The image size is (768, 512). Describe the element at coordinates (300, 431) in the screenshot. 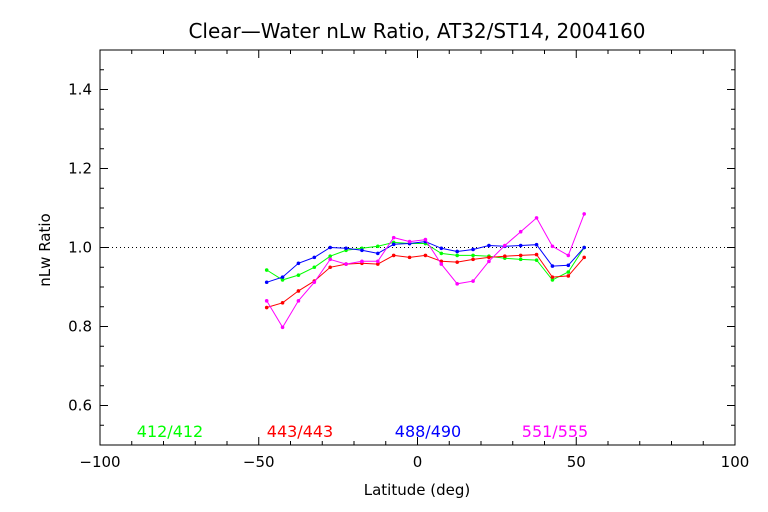

I see `legend-entry: 443/443` at that location.